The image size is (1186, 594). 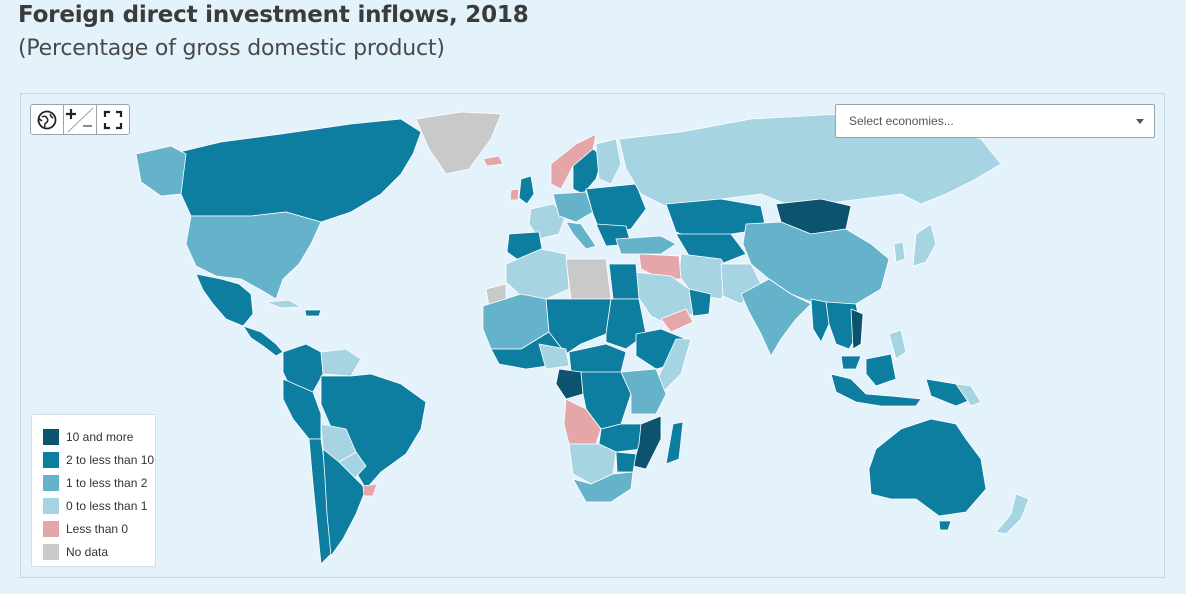 I want to click on country-myanmar, so click(x=820, y=320).